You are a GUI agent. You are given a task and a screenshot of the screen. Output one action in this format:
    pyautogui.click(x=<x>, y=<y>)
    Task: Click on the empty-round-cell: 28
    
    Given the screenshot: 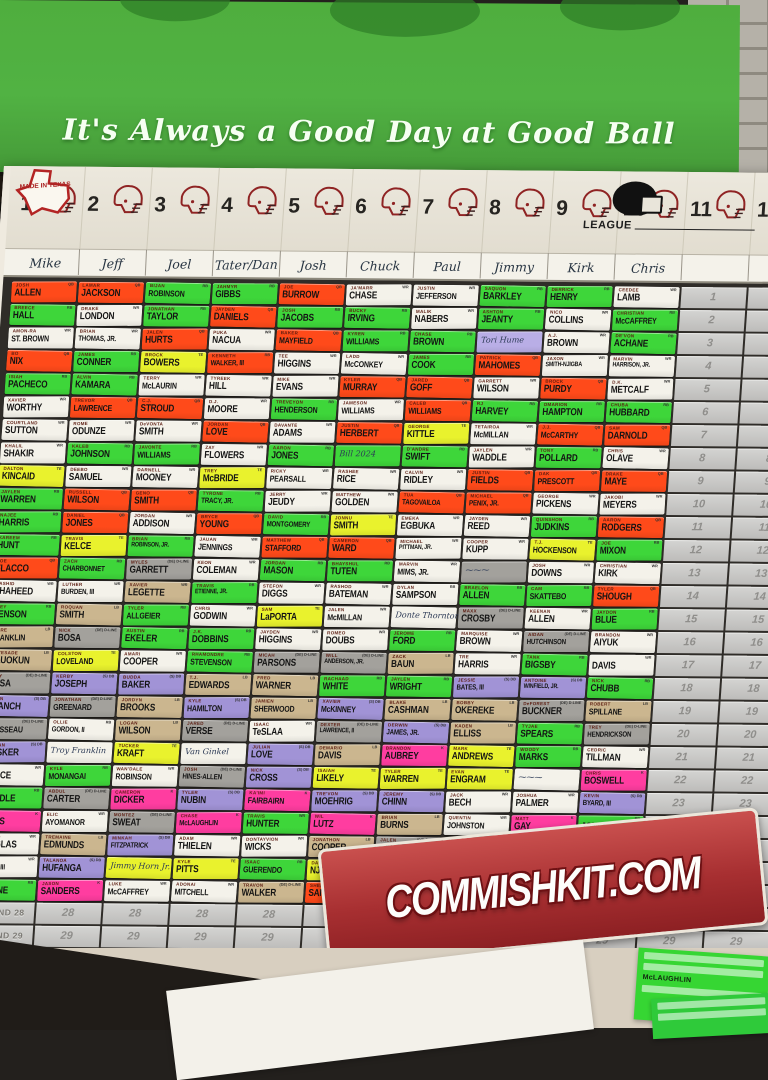 What is the action you would take?
    pyautogui.click(x=68, y=913)
    